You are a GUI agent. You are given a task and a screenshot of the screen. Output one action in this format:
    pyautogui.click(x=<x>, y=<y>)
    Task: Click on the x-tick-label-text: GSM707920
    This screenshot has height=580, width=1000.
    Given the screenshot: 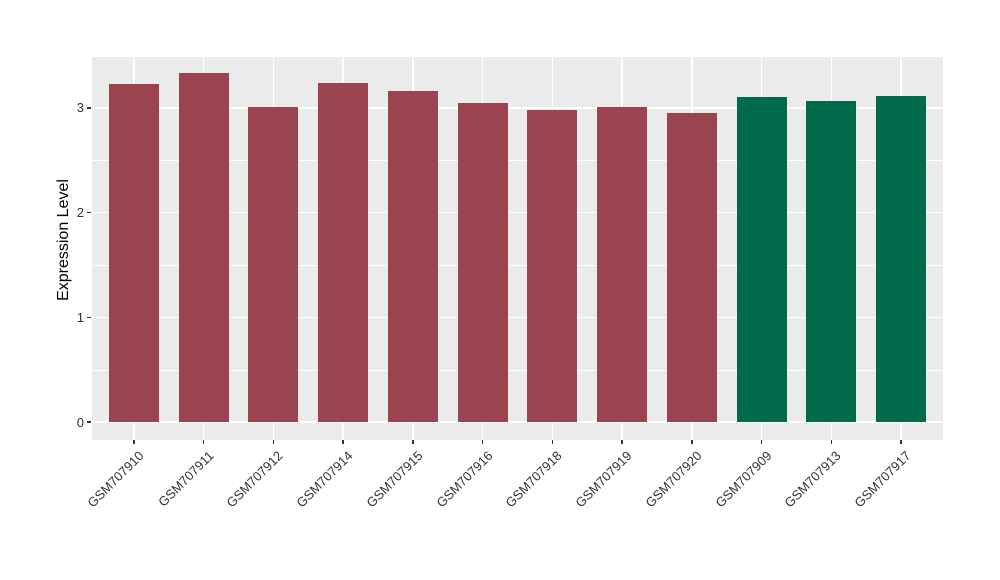 What is the action you would take?
    pyautogui.click(x=673, y=479)
    